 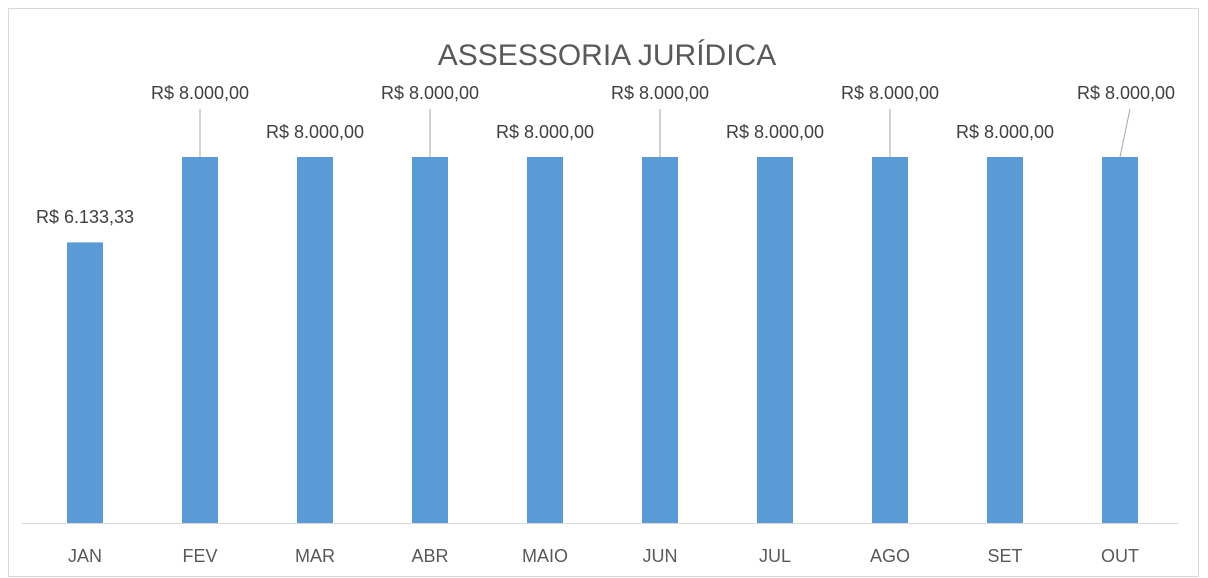 What do you see at coordinates (1120, 556) in the screenshot?
I see `x-tick-label: OUT` at bounding box center [1120, 556].